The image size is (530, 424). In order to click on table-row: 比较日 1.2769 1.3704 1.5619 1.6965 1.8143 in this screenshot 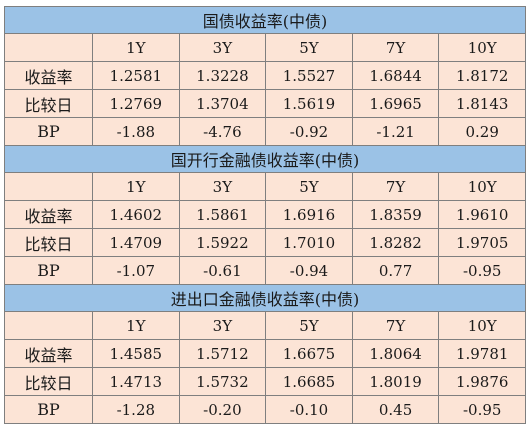, I will do `click(265, 103)`.